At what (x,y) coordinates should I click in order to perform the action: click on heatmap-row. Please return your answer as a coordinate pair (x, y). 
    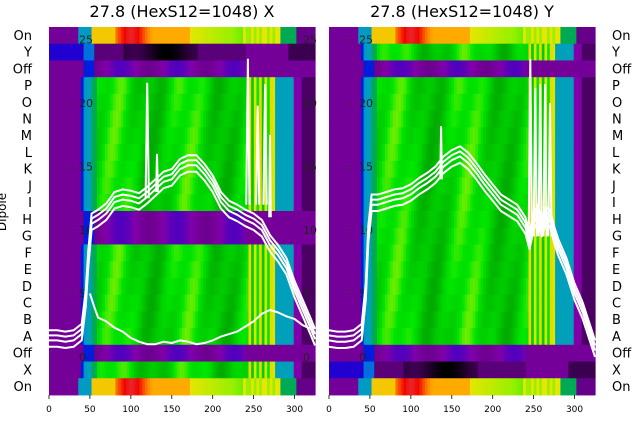
    Looking at the image, I should click on (462, 136).